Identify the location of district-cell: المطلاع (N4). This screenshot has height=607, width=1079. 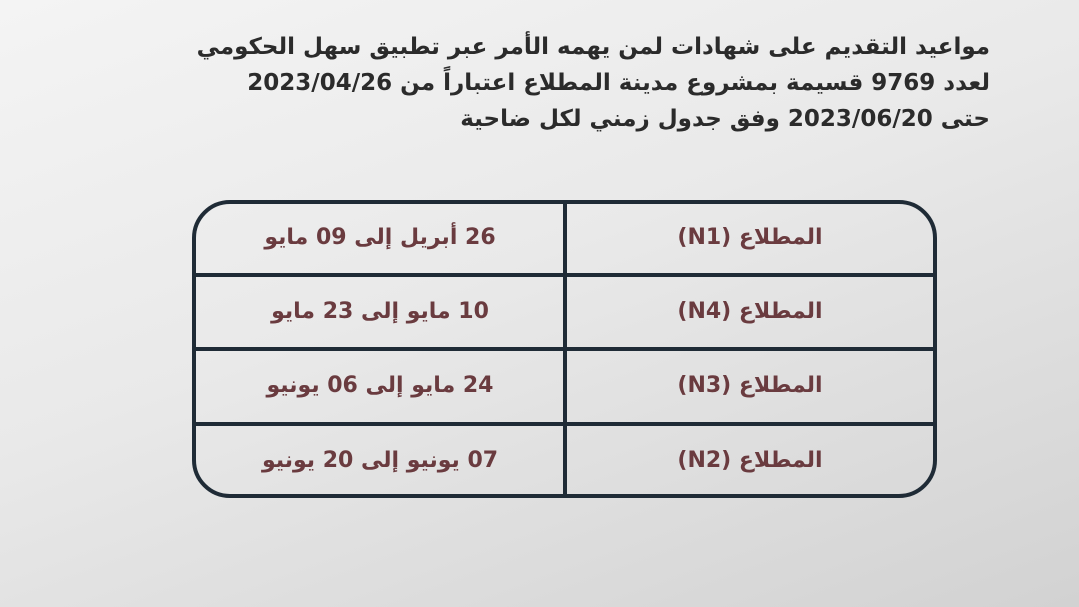
(750, 311).